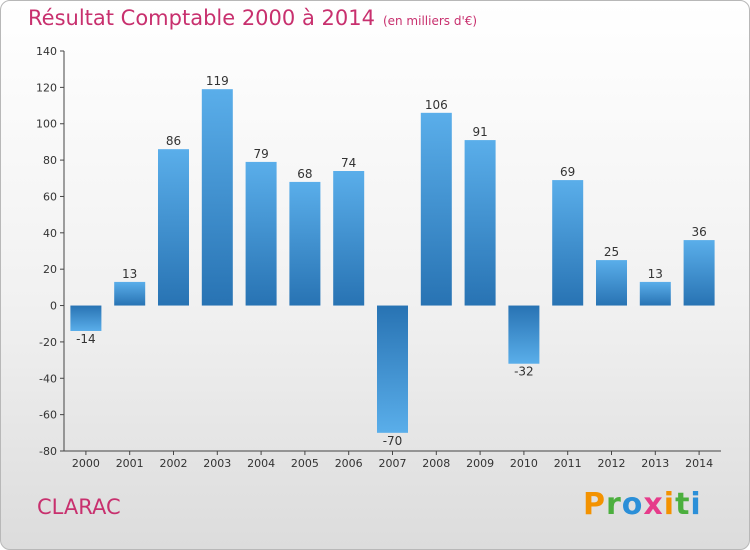 This screenshot has width=750, height=550. I want to click on y-tick-label: -40, so click(48, 378).